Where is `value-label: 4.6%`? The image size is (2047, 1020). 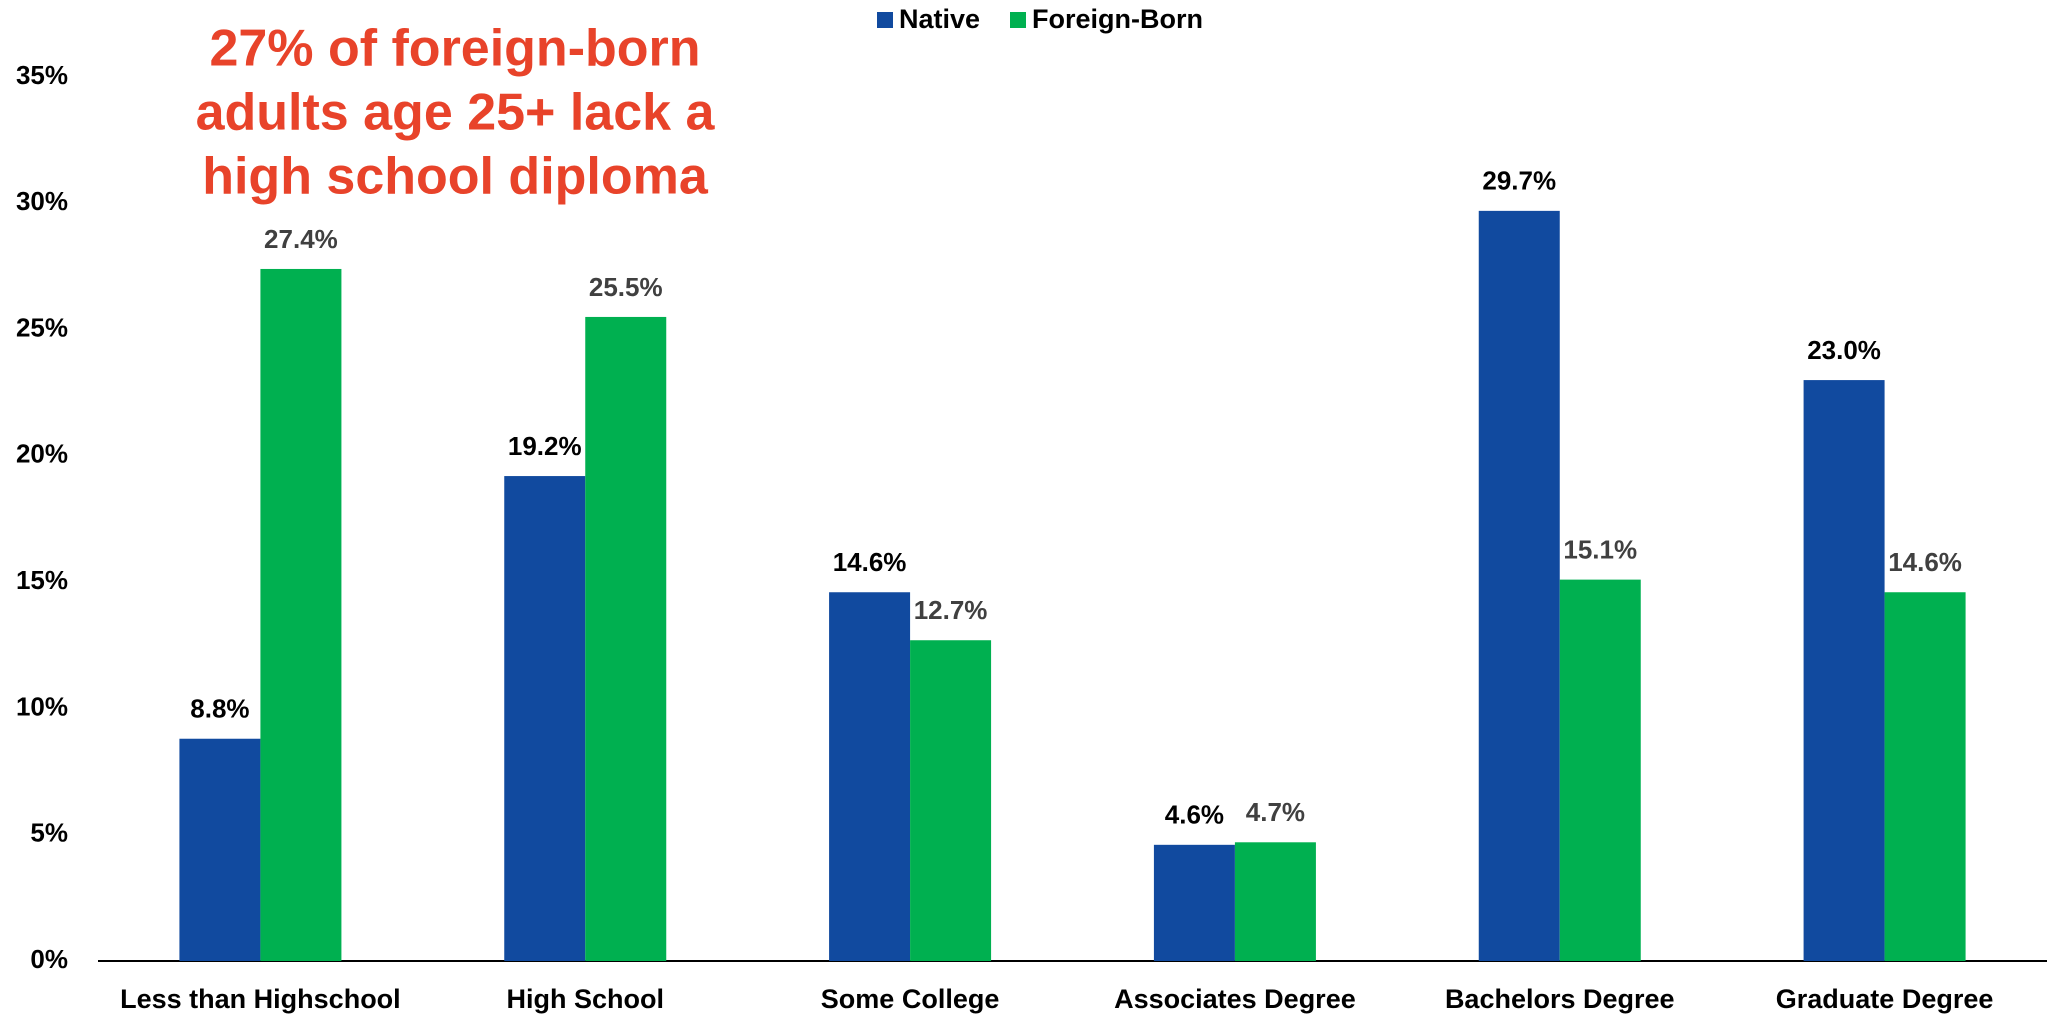
value-label: 4.6% is located at coordinates (1194, 815).